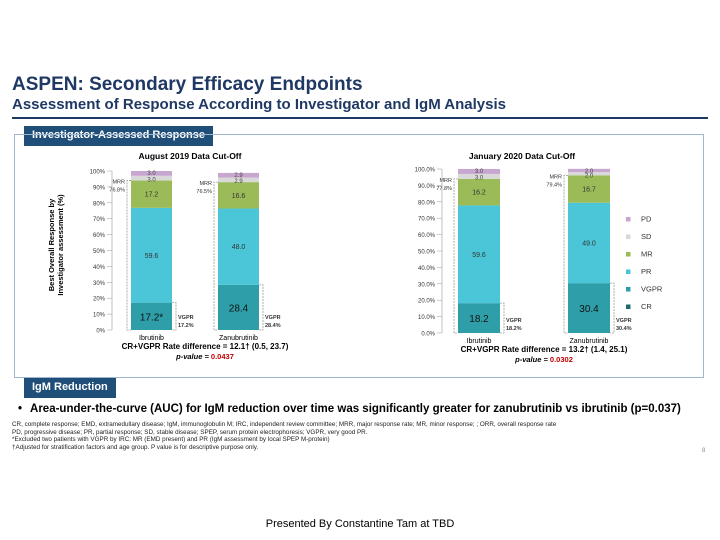 Image resolution: width=720 pixels, height=540 pixels. I want to click on y-tick-label: 40%, so click(99, 268).